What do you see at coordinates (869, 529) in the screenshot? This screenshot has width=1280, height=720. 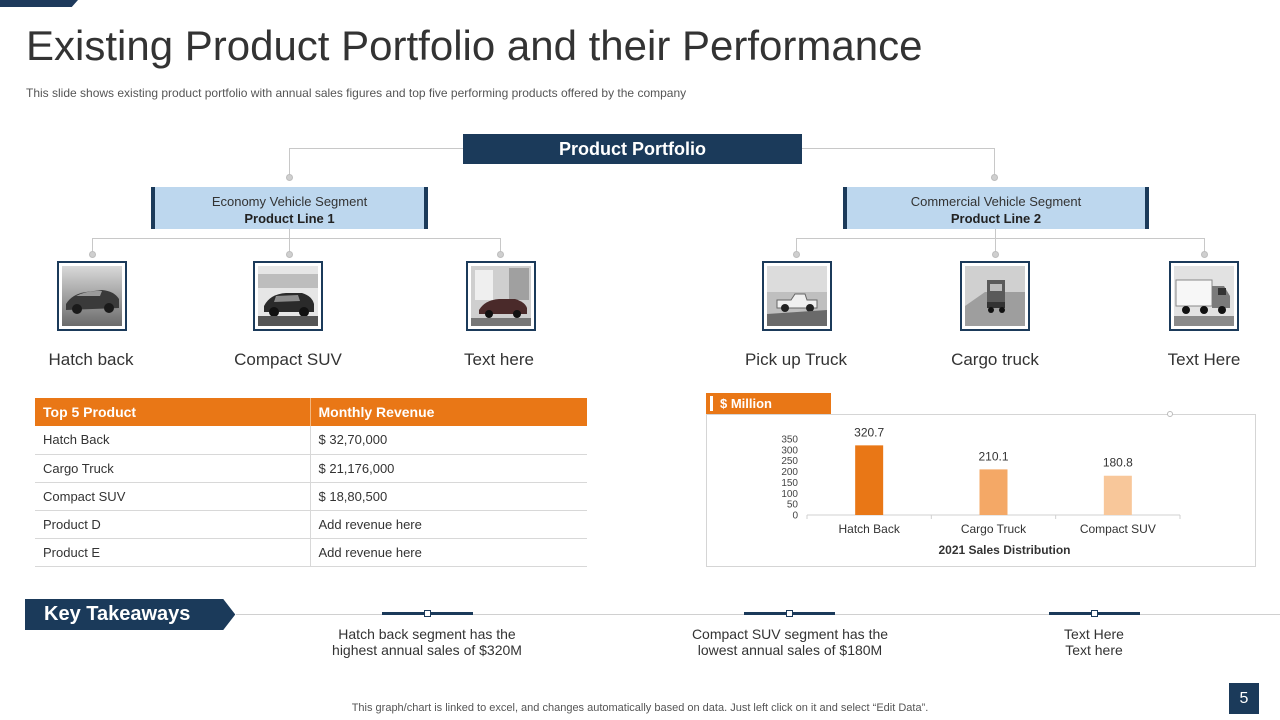 I see `x-tick-label: Hatch Back` at bounding box center [869, 529].